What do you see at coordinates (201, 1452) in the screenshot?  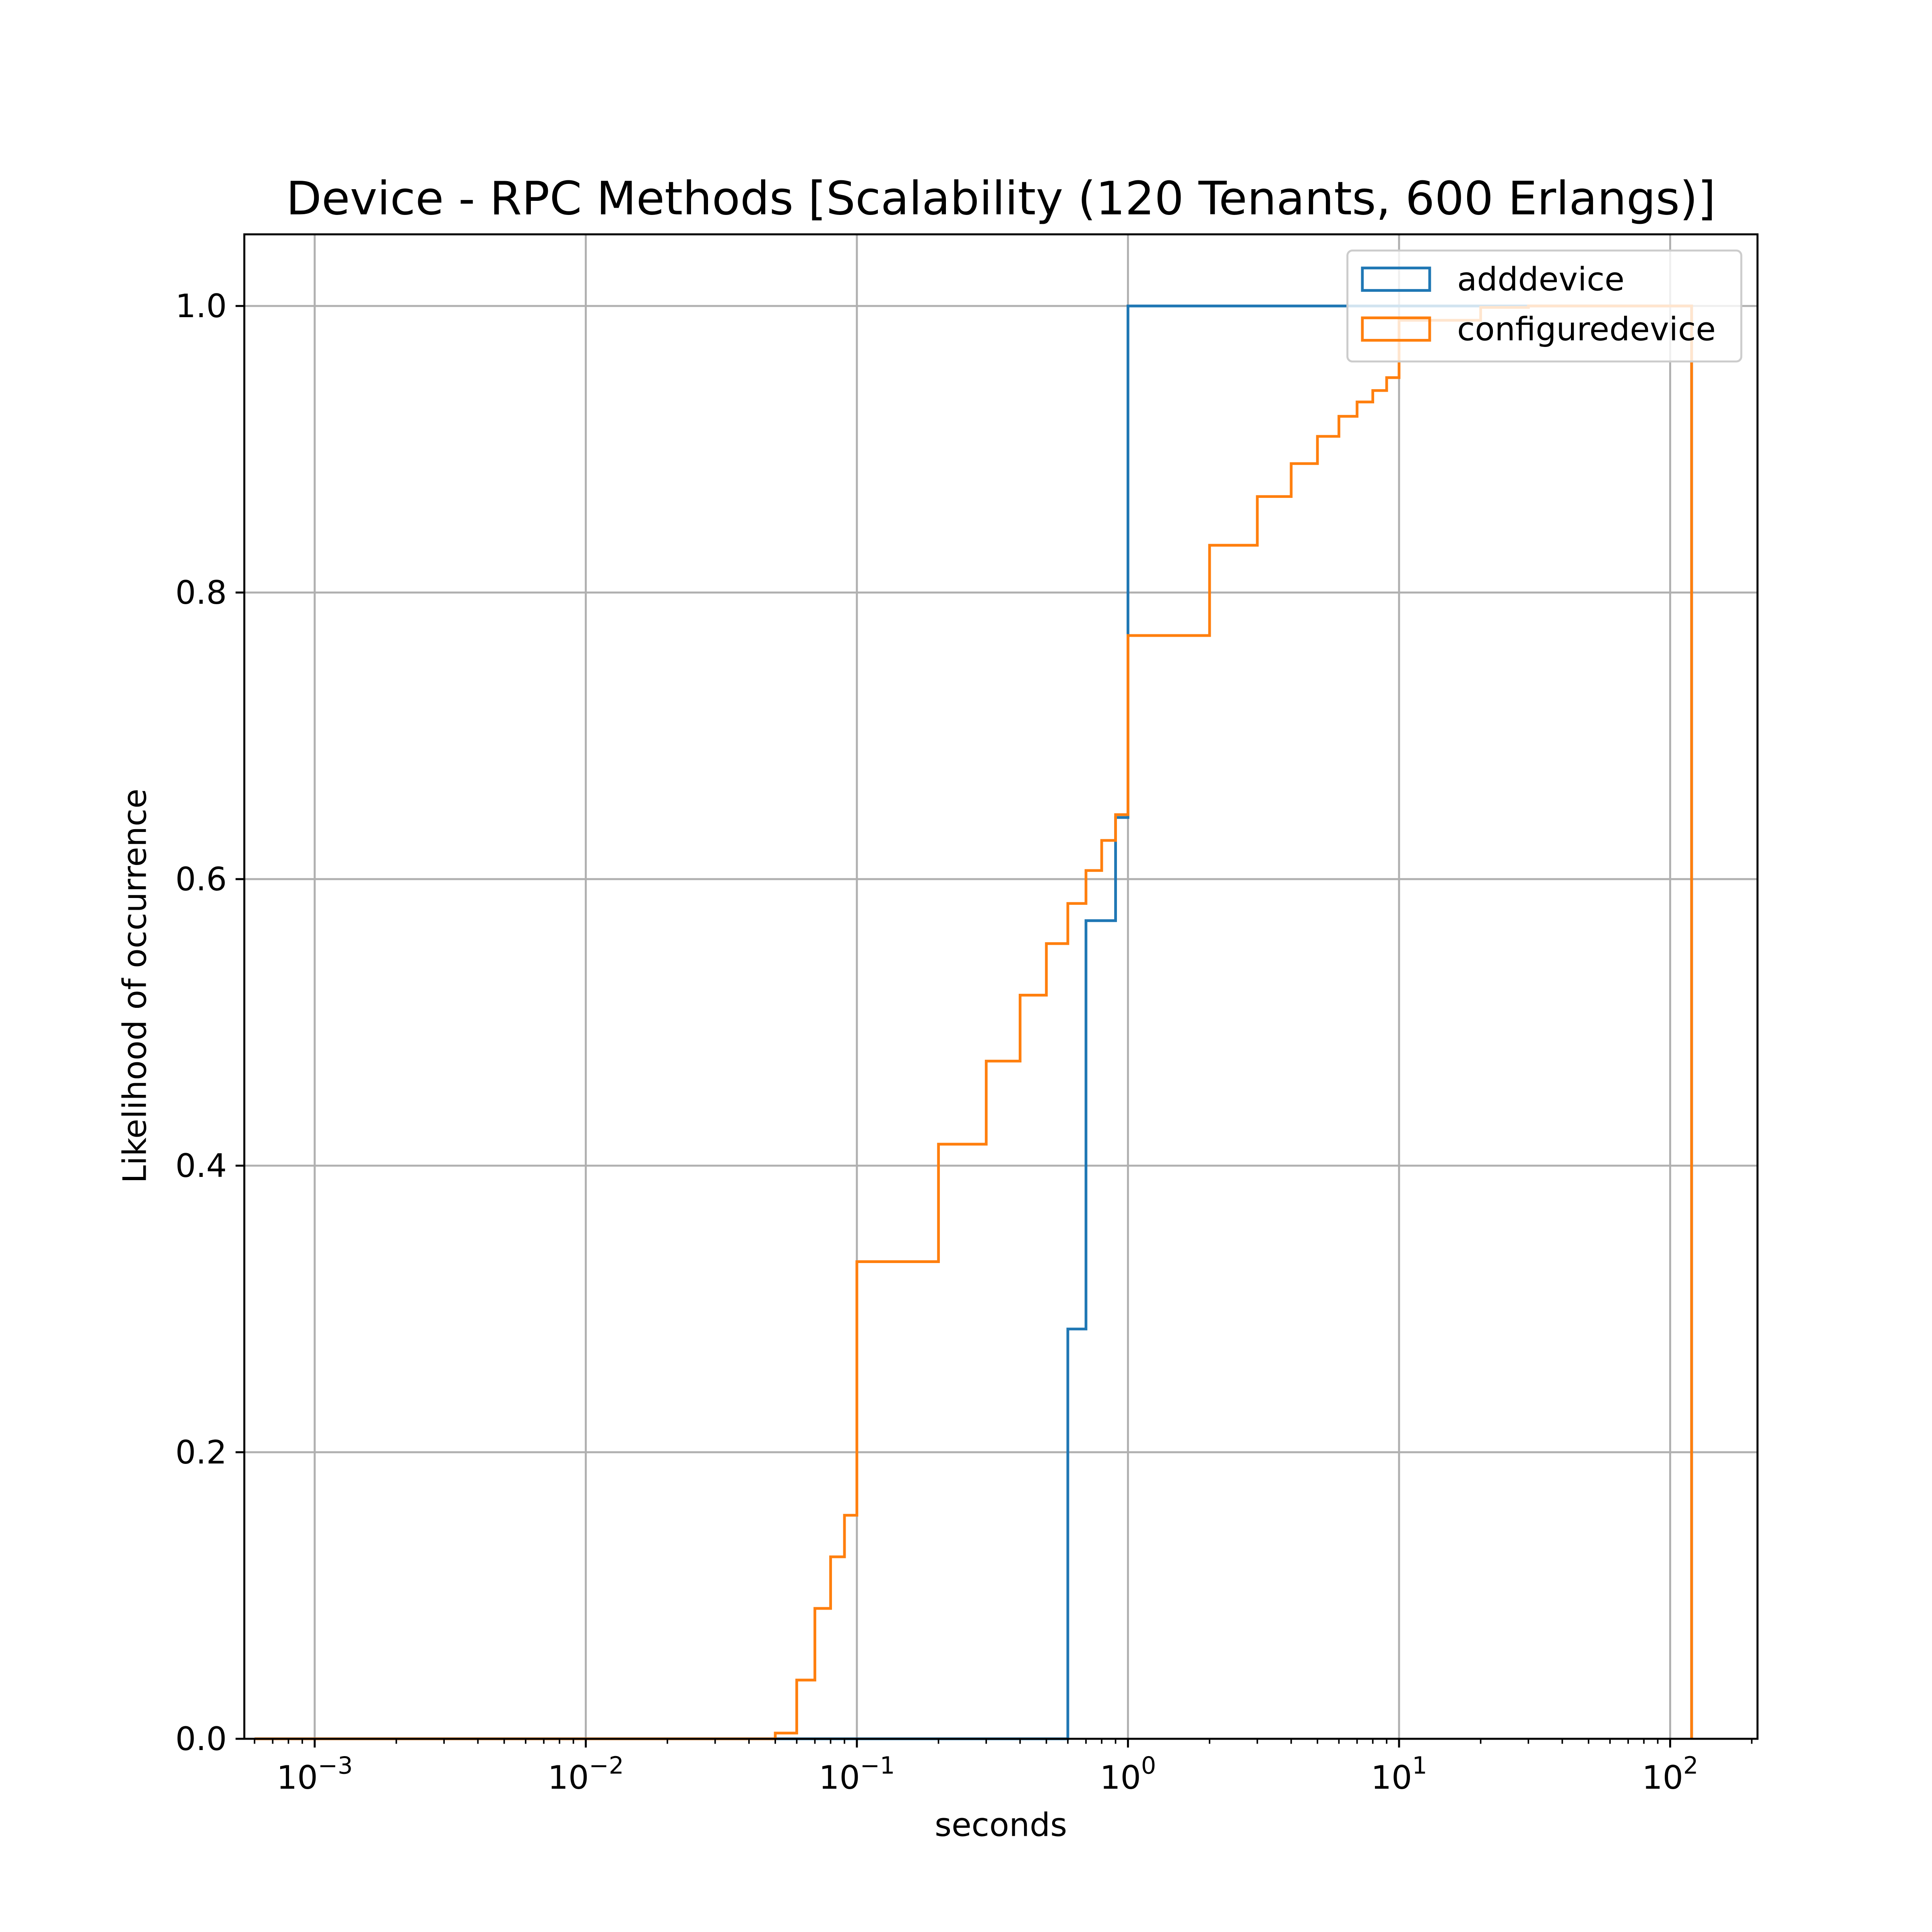 I see `y-tick-label: 0.2` at bounding box center [201, 1452].